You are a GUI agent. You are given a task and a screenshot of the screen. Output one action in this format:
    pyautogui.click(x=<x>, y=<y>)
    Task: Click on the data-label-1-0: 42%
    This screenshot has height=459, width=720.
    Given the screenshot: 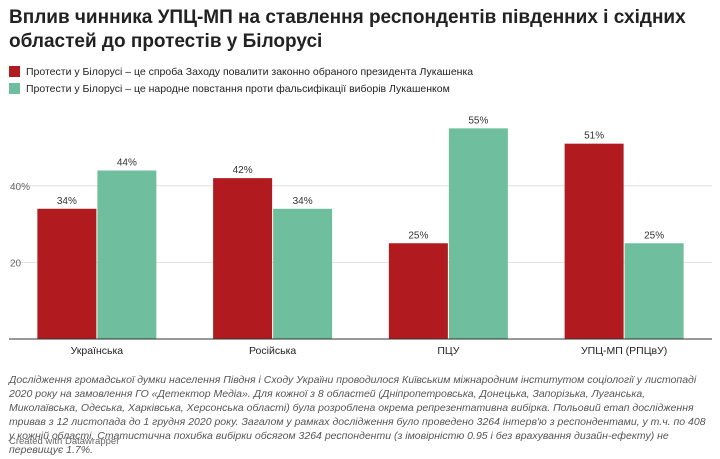 What is the action you would take?
    pyautogui.click(x=243, y=170)
    